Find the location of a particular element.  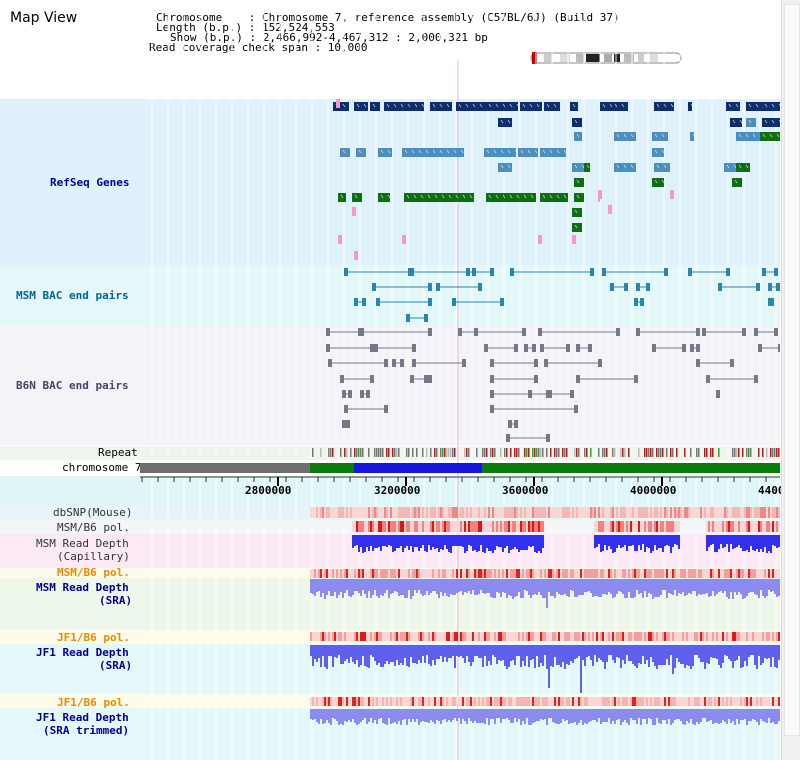

track-label-b6n-bac: B6N BAC end pairs is located at coordinates (72, 385).